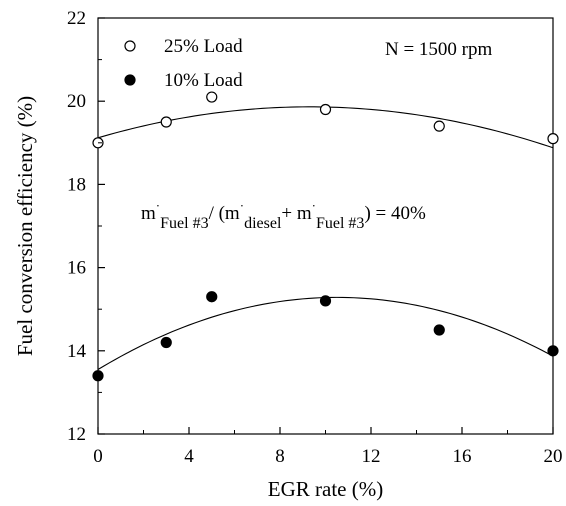 Image resolution: width=566 pixels, height=506 pixels. Describe the element at coordinates (76, 184) in the screenshot. I see `y-tick-label: 18` at that location.